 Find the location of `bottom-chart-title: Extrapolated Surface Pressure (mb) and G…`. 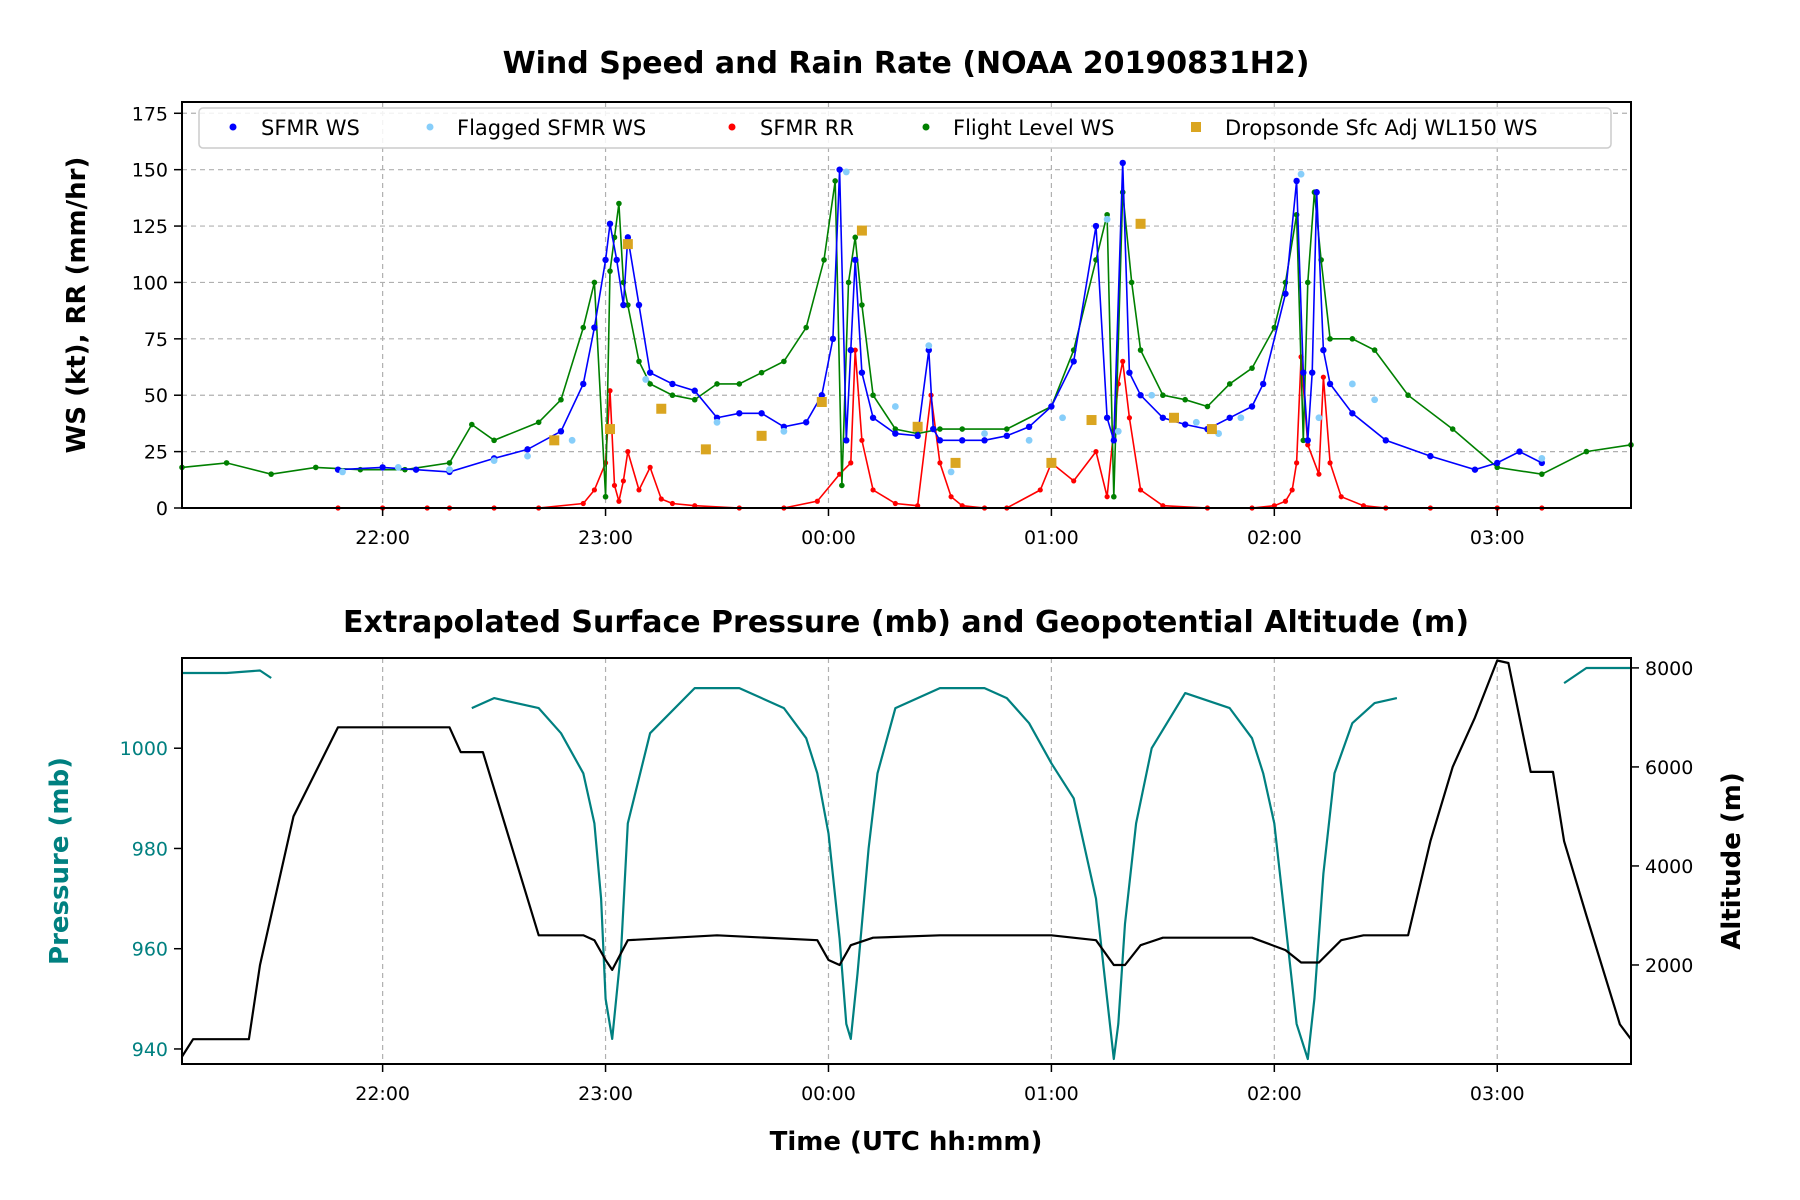

bottom-chart-title: Extrapolated Surface Pressure (mb) and G… is located at coordinates (906, 622).